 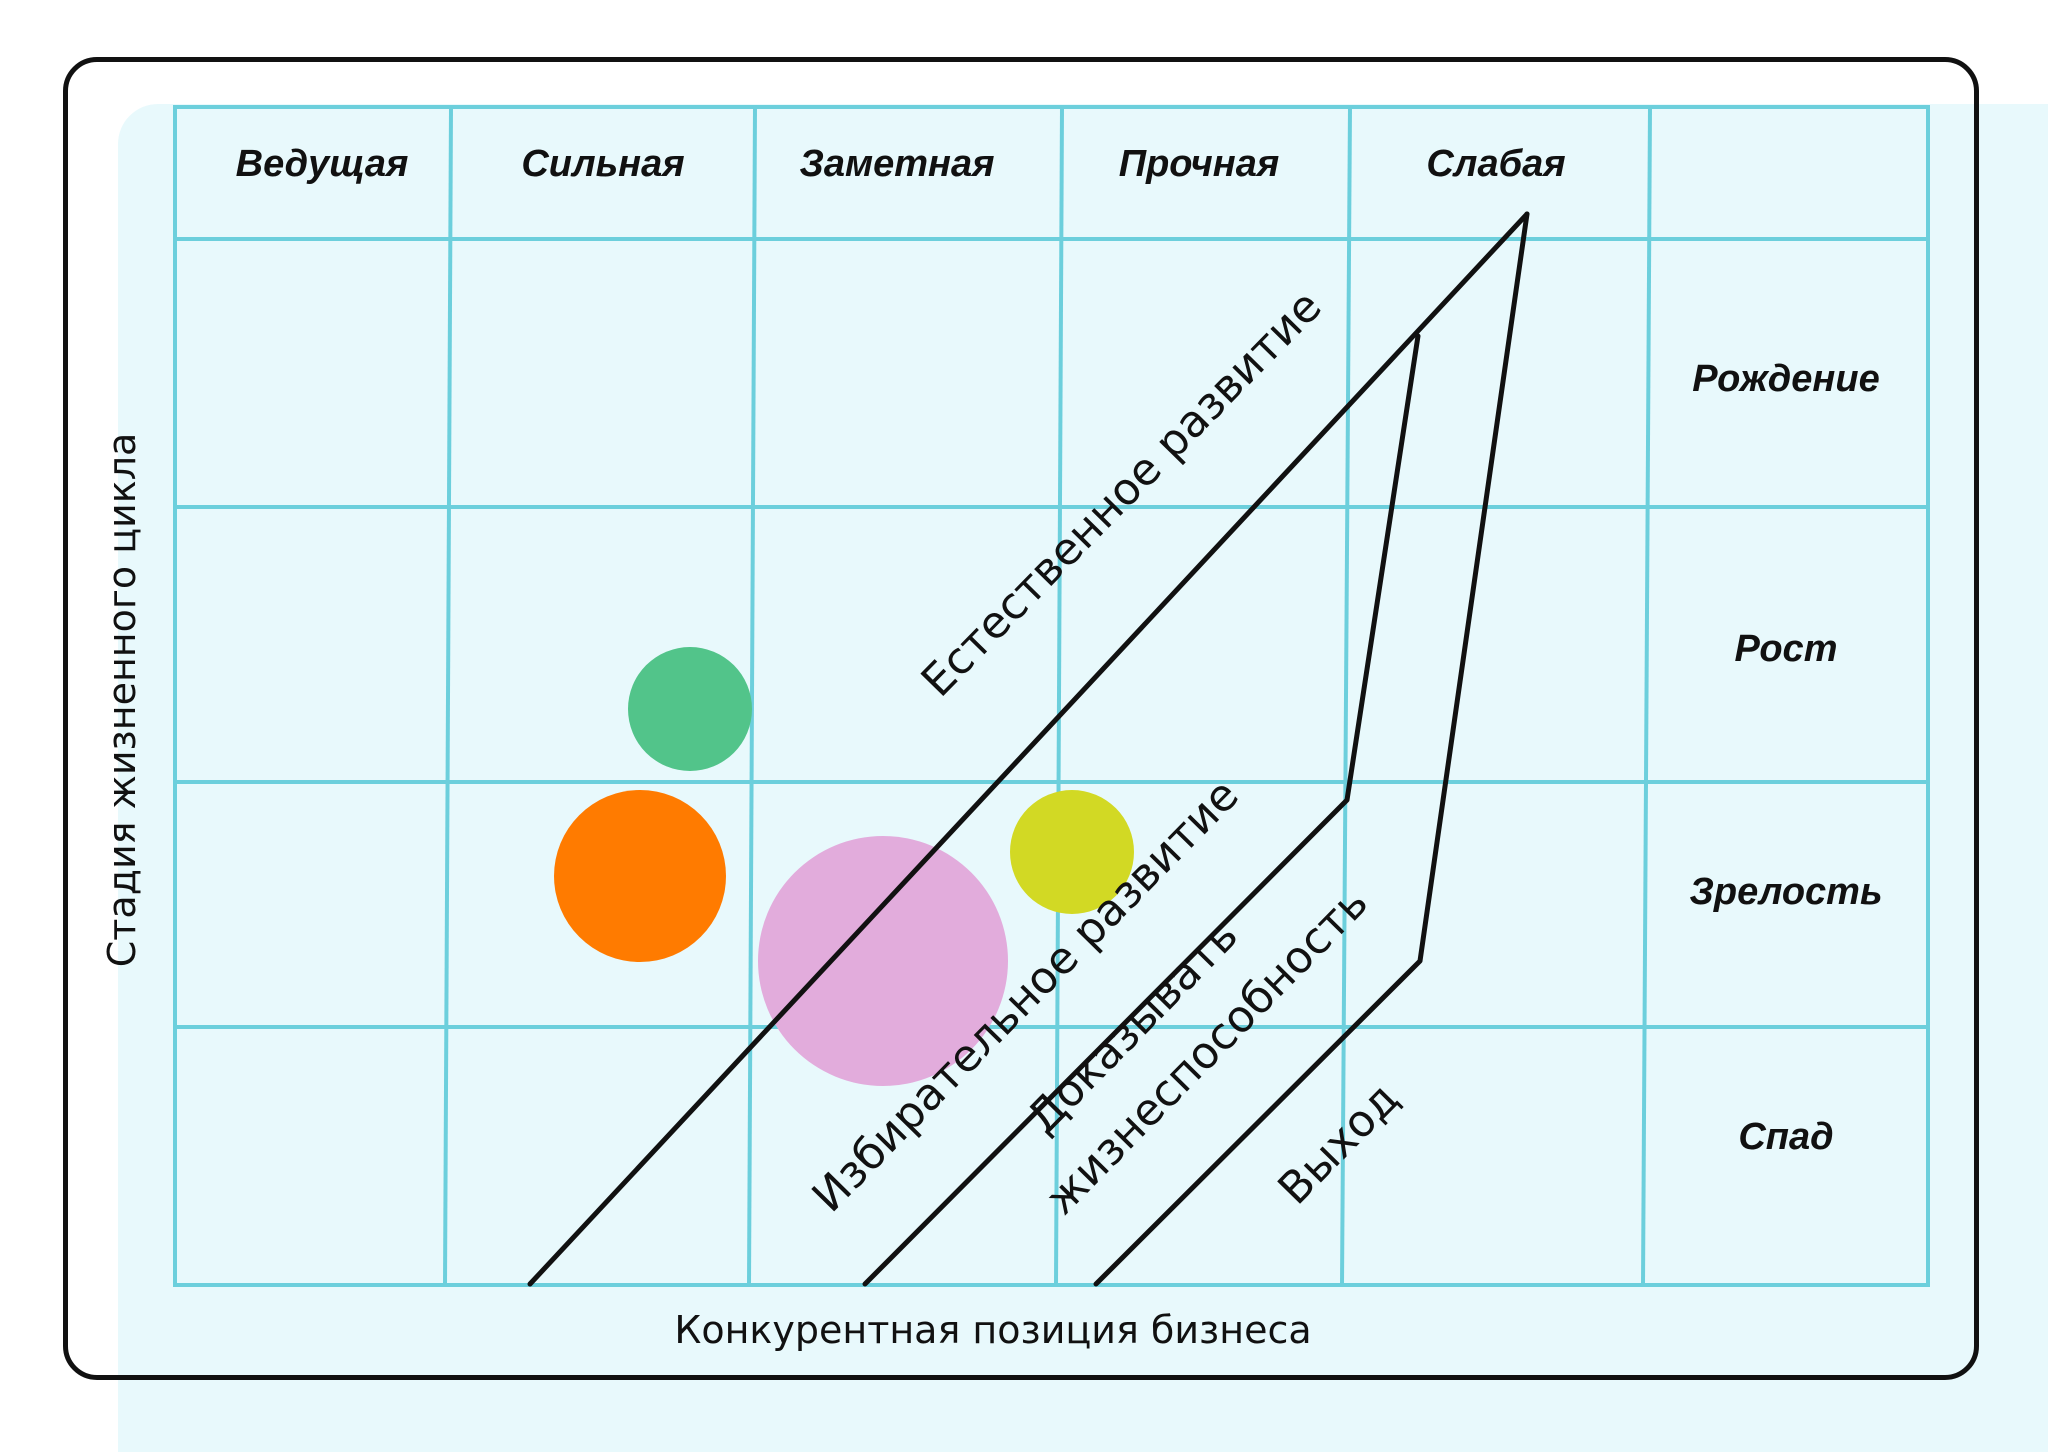 I want to click on y-axis-label: Стадия жизненного цикла, so click(x=122, y=700).